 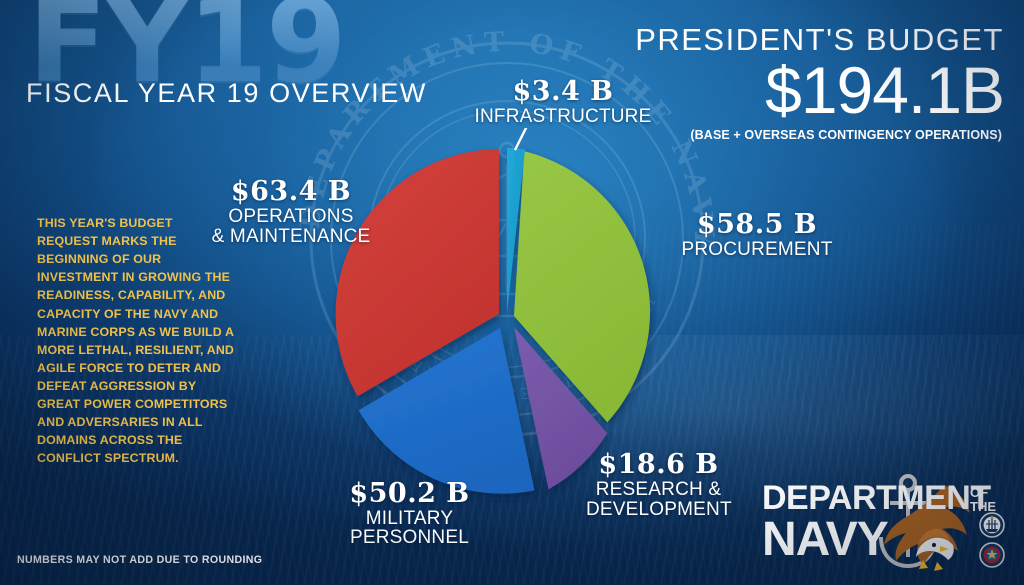 What do you see at coordinates (979, 492) in the screenshot?
I see `logo-of-text: OF` at bounding box center [979, 492].